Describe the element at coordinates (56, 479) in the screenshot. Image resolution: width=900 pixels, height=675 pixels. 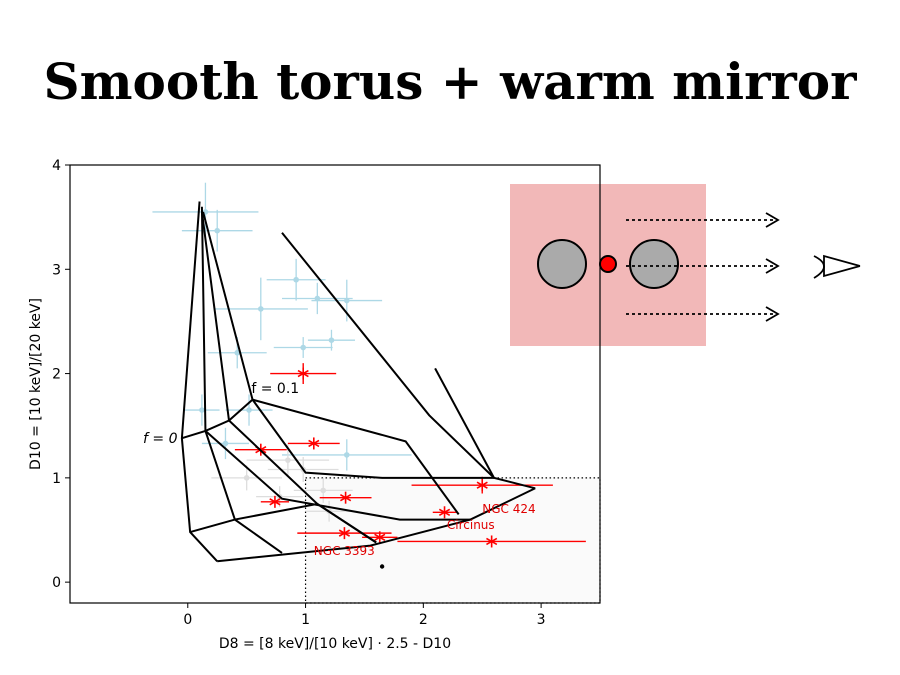
I see `y-tick-label: 1` at that location.